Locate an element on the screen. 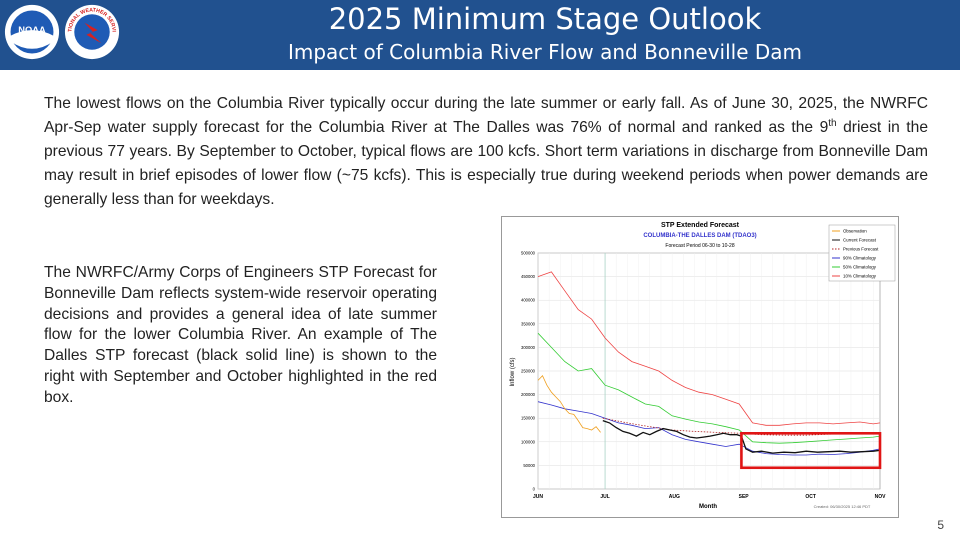 The image size is (960, 540). legend-box is located at coordinates (862, 253).